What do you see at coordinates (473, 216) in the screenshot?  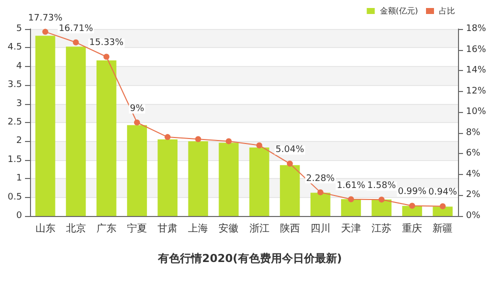 I see `y2-tick-label: 0%` at bounding box center [473, 216].